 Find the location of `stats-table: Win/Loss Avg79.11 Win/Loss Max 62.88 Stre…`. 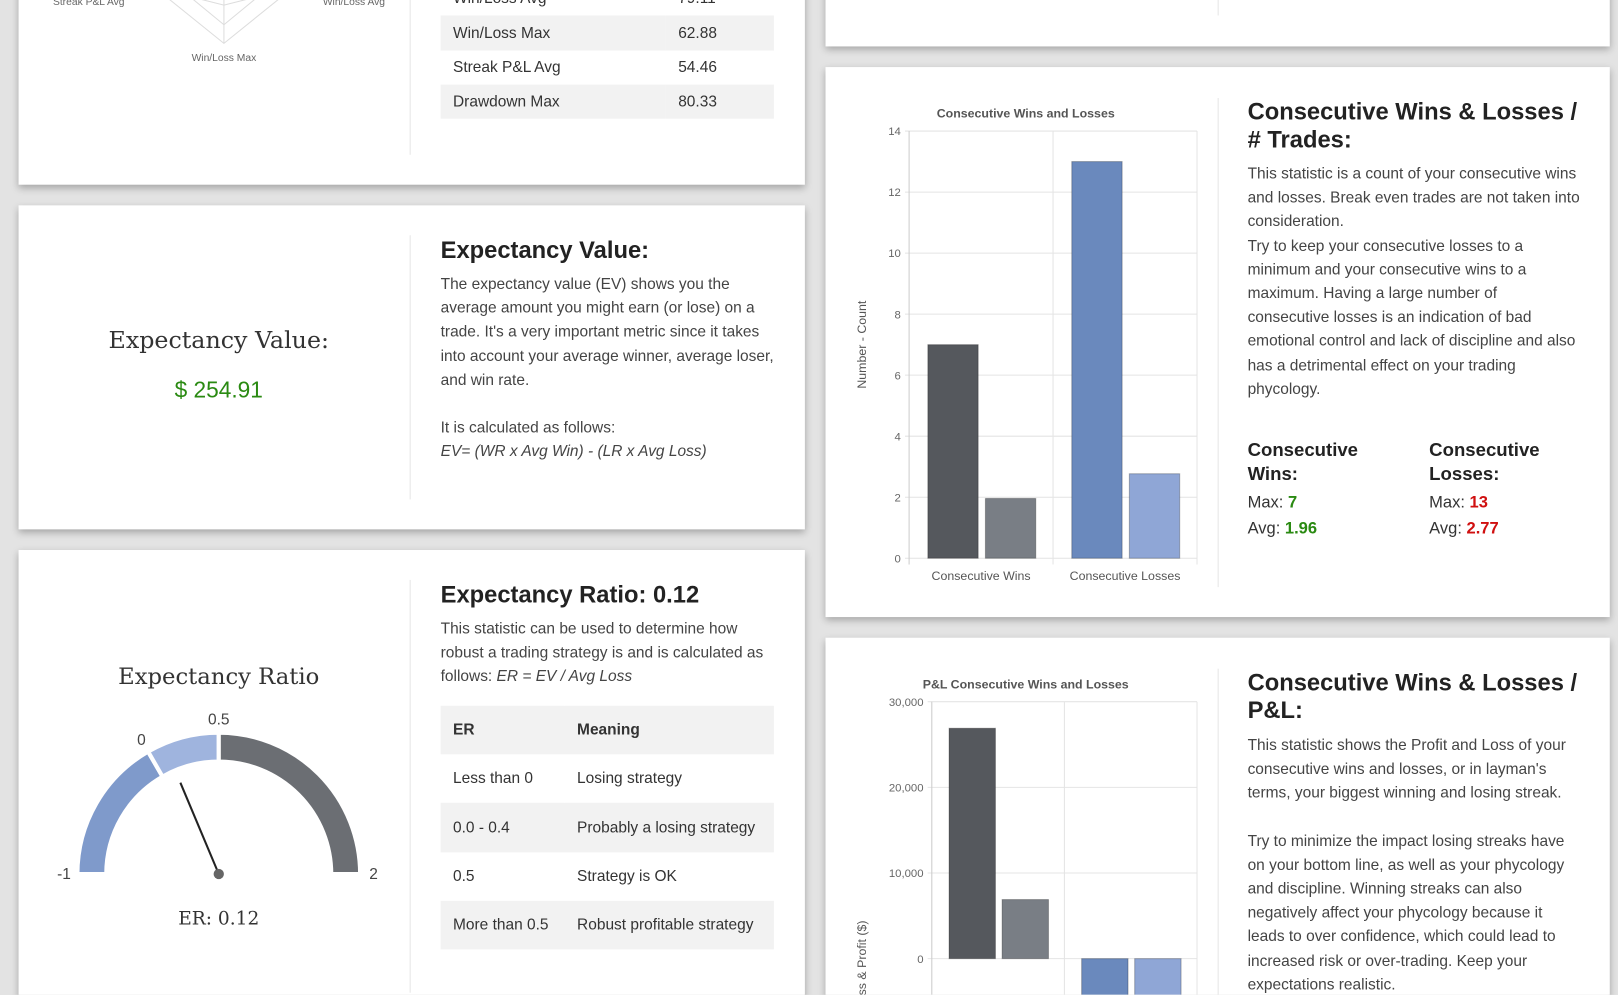

stats-table: Win/Loss Avg79.11 Win/Loss Max 62.88 Stre… is located at coordinates (607, 59).